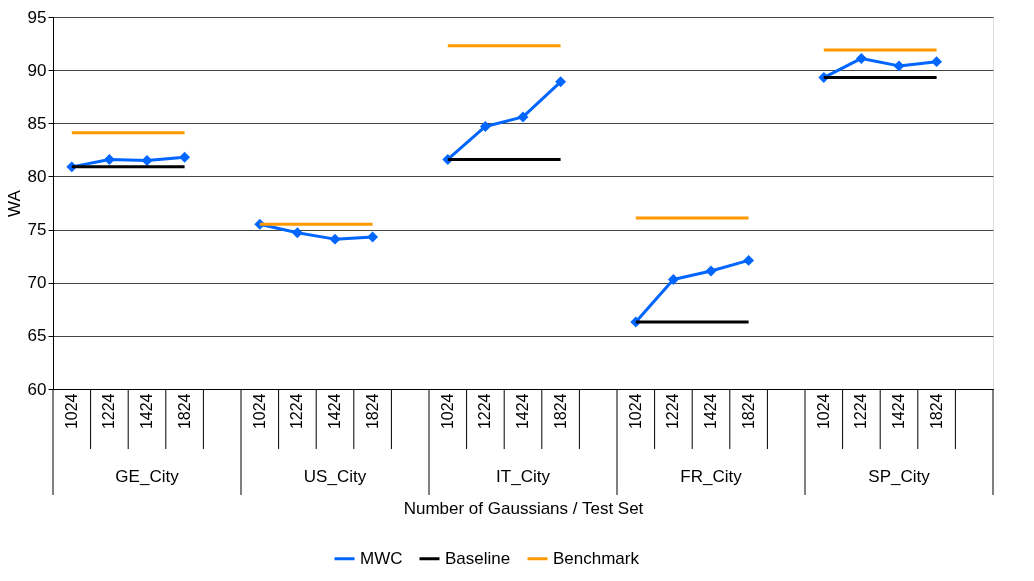 The height and width of the screenshot is (581, 1034). Describe the element at coordinates (37, 123) in the screenshot. I see `y-tick-label: 85` at that location.